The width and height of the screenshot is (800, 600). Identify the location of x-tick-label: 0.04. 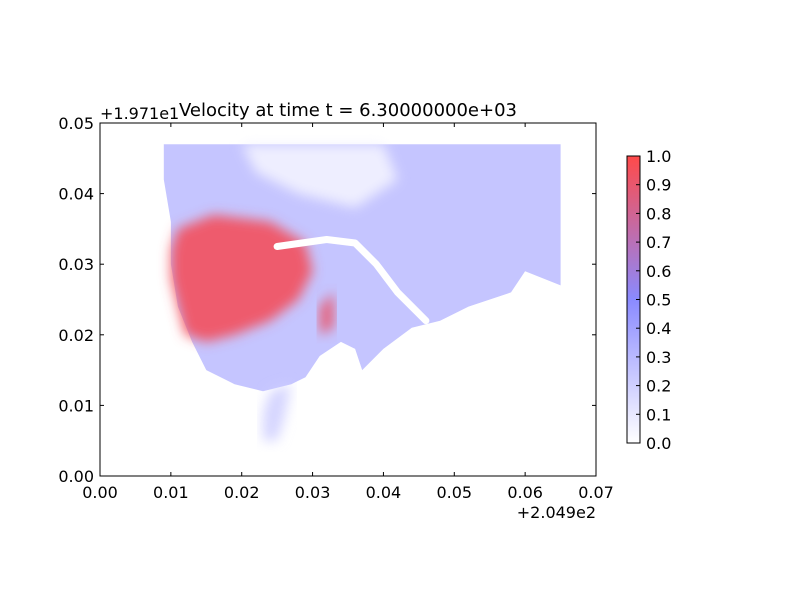
(384, 492).